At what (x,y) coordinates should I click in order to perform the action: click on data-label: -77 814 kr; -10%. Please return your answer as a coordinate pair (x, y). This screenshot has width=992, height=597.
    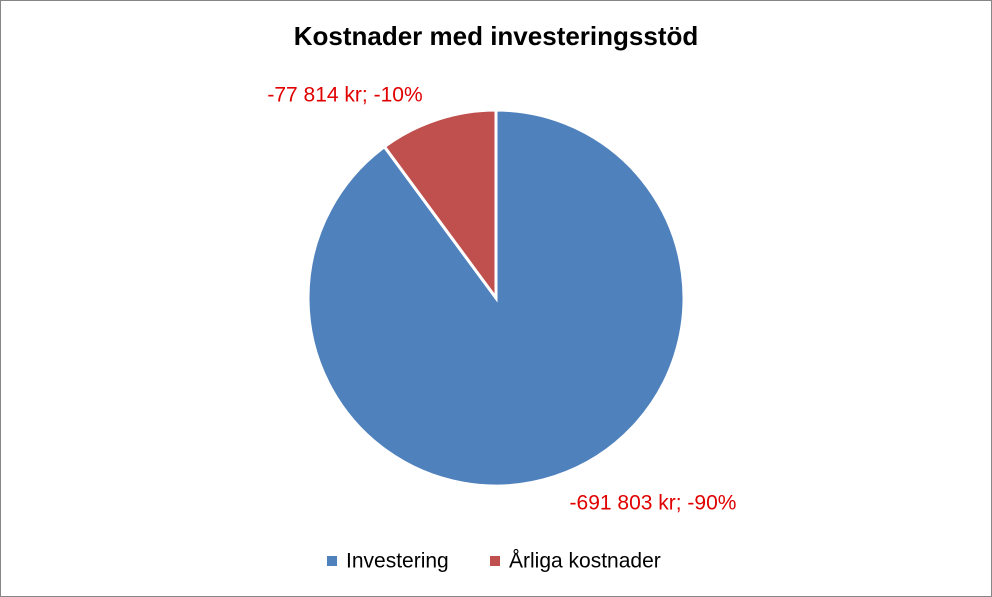
    Looking at the image, I should click on (344, 95).